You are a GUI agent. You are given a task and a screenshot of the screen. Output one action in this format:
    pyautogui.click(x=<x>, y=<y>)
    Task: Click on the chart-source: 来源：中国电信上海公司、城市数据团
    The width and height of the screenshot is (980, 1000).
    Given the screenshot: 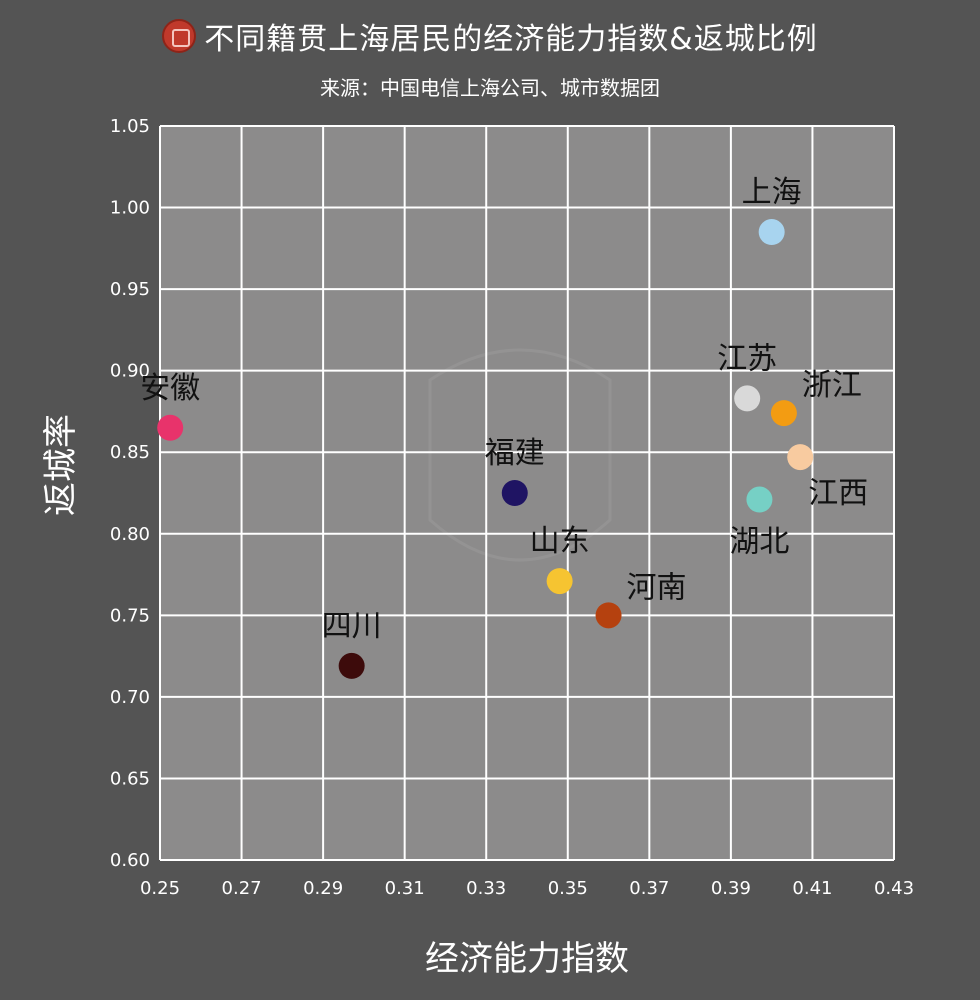 What is the action you would take?
    pyautogui.click(x=490, y=88)
    